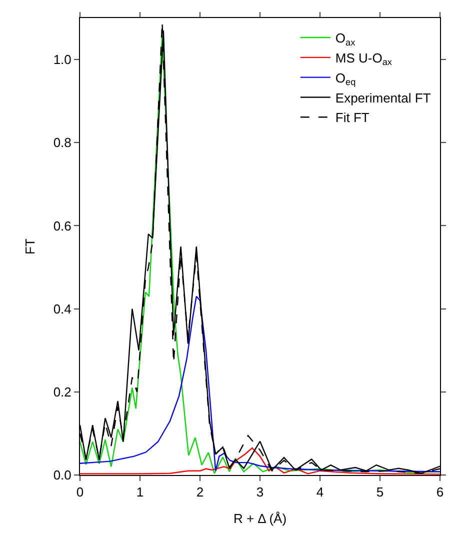  Describe the element at coordinates (260, 518) in the screenshot. I see `x-axis-title: R + Δ (Å)` at that location.